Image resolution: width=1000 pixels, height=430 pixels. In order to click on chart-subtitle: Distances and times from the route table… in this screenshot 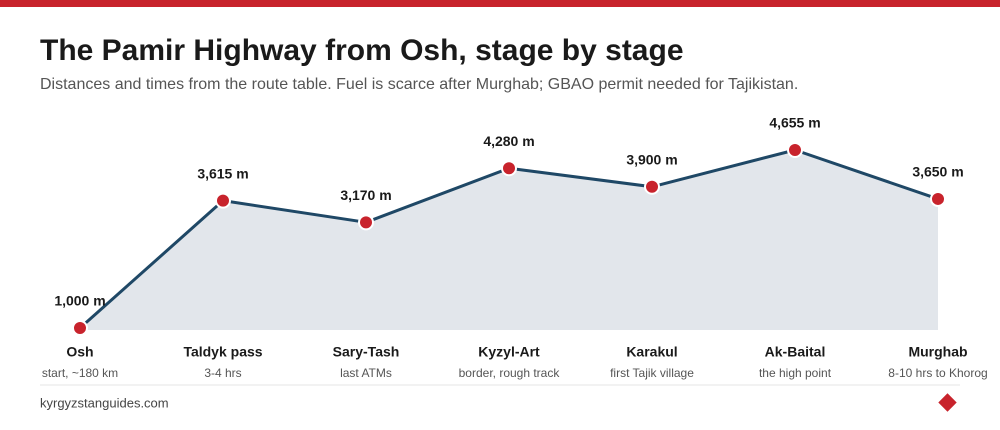, I will do `click(419, 84)`.